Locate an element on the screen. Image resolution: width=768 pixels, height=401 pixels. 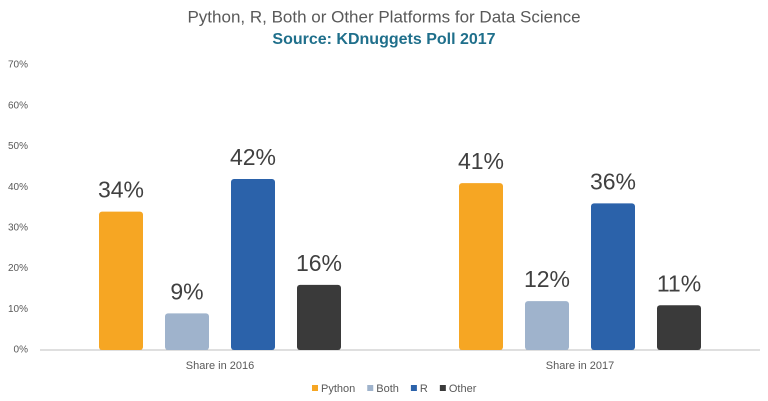
legend-label: Both is located at coordinates (387, 389).